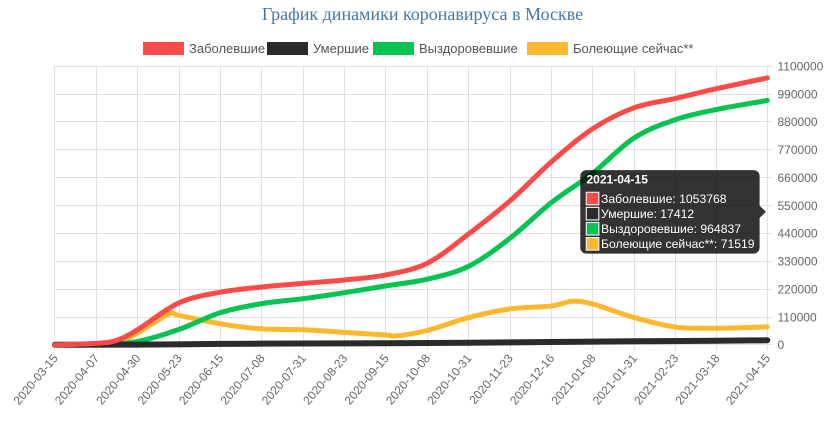 Image resolution: width=833 pixels, height=423 pixels. I want to click on svg-text: 990000, so click(798, 94).